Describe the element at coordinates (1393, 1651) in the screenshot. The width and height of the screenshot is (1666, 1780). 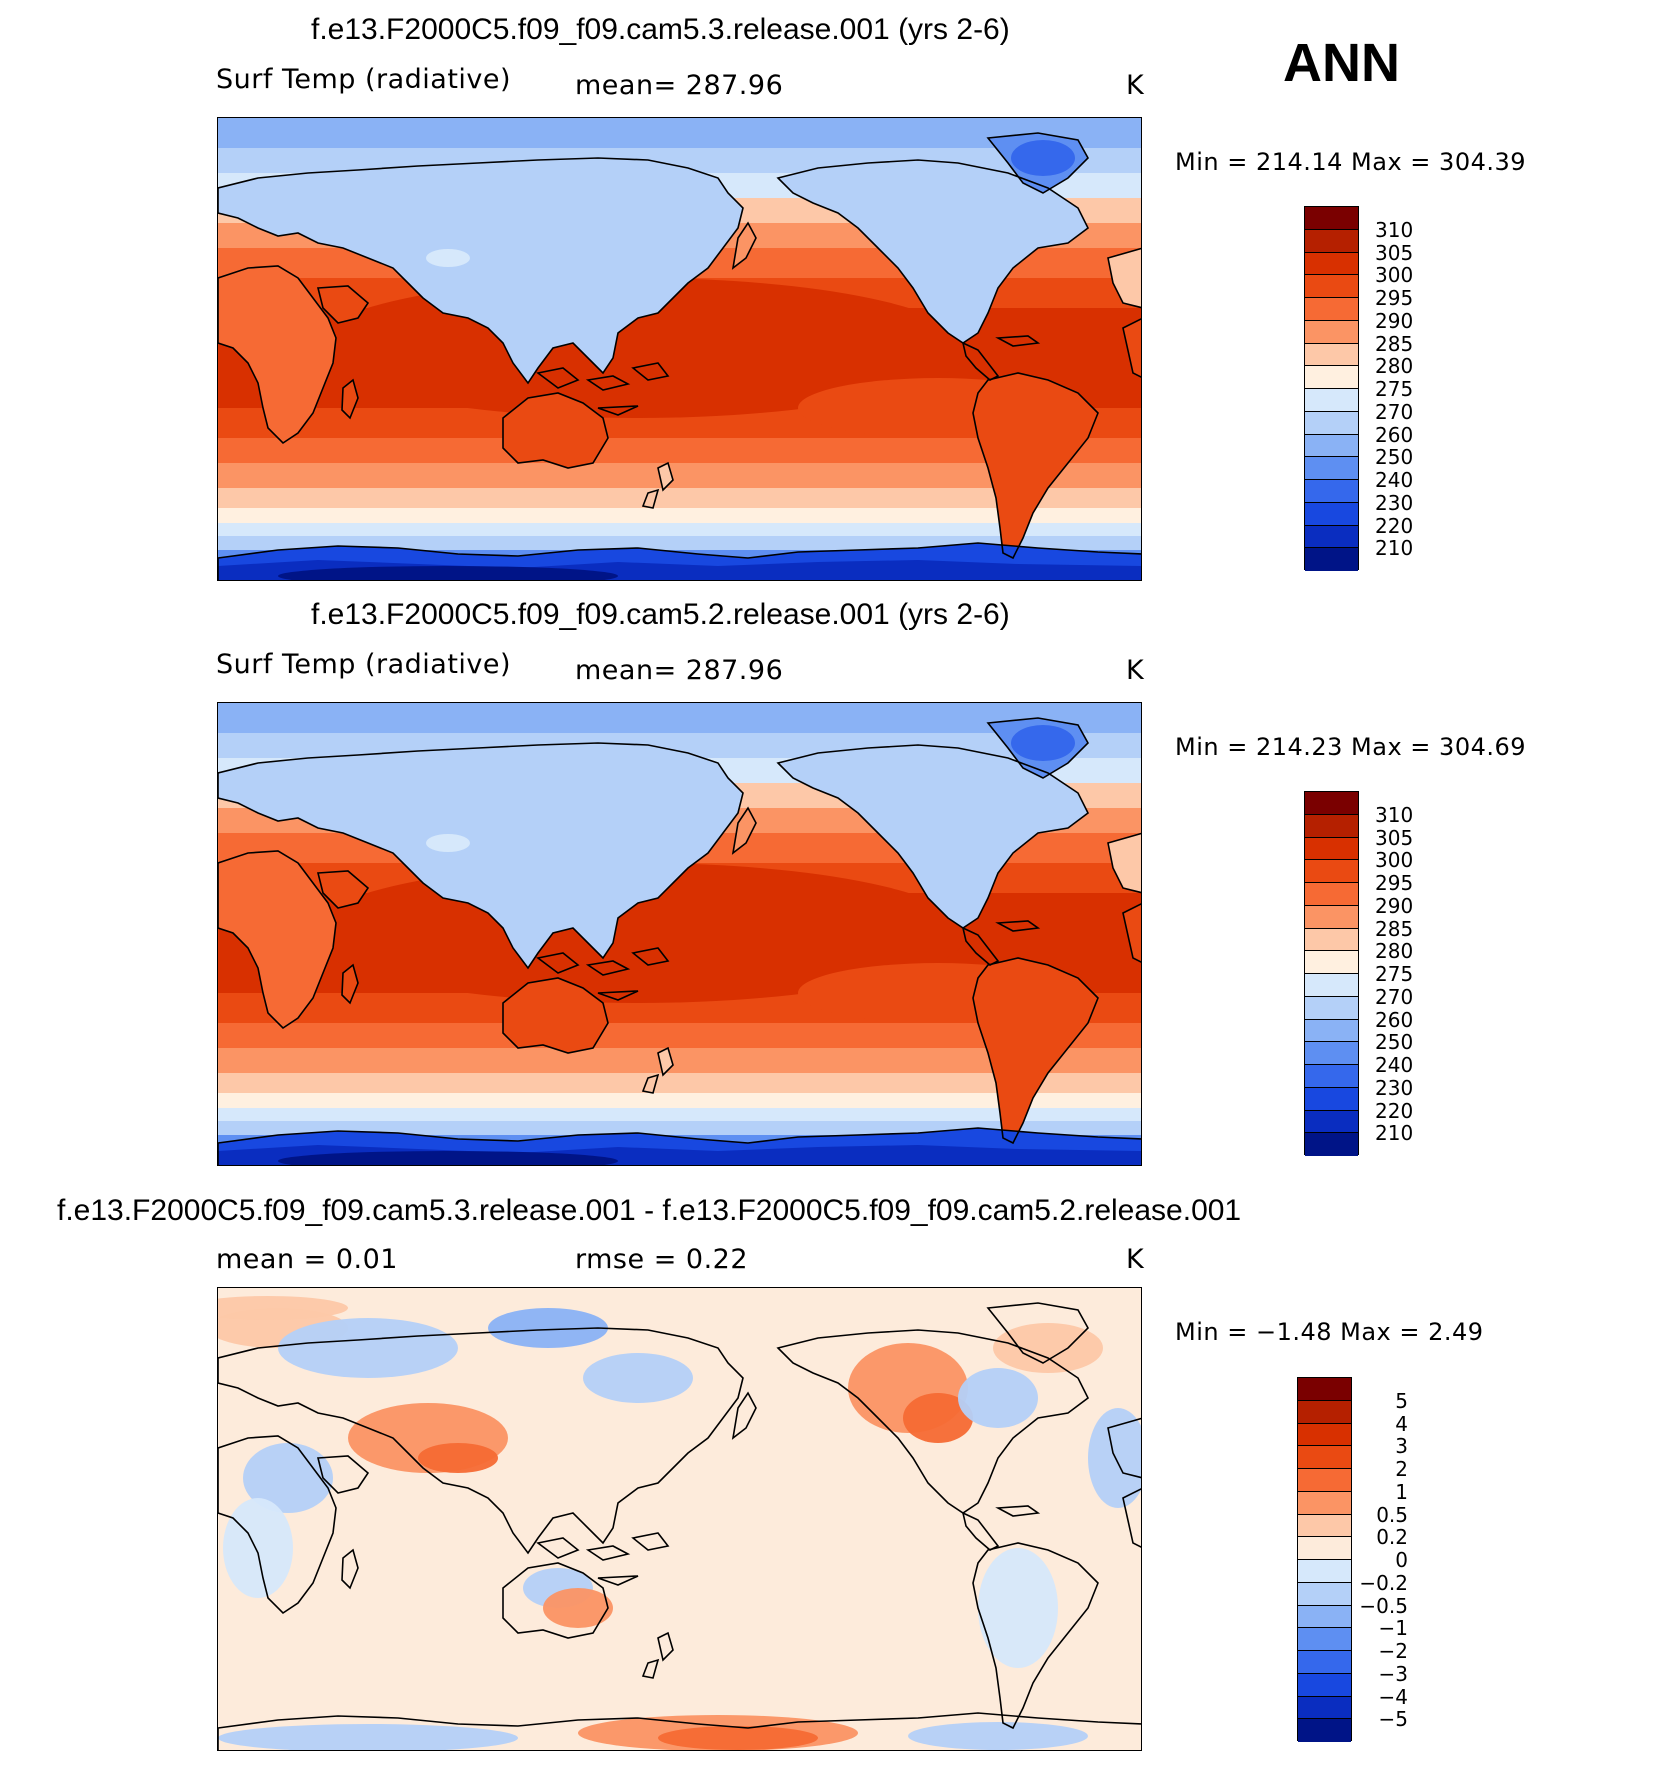
I see `colorbar-tick-label: −2` at that location.